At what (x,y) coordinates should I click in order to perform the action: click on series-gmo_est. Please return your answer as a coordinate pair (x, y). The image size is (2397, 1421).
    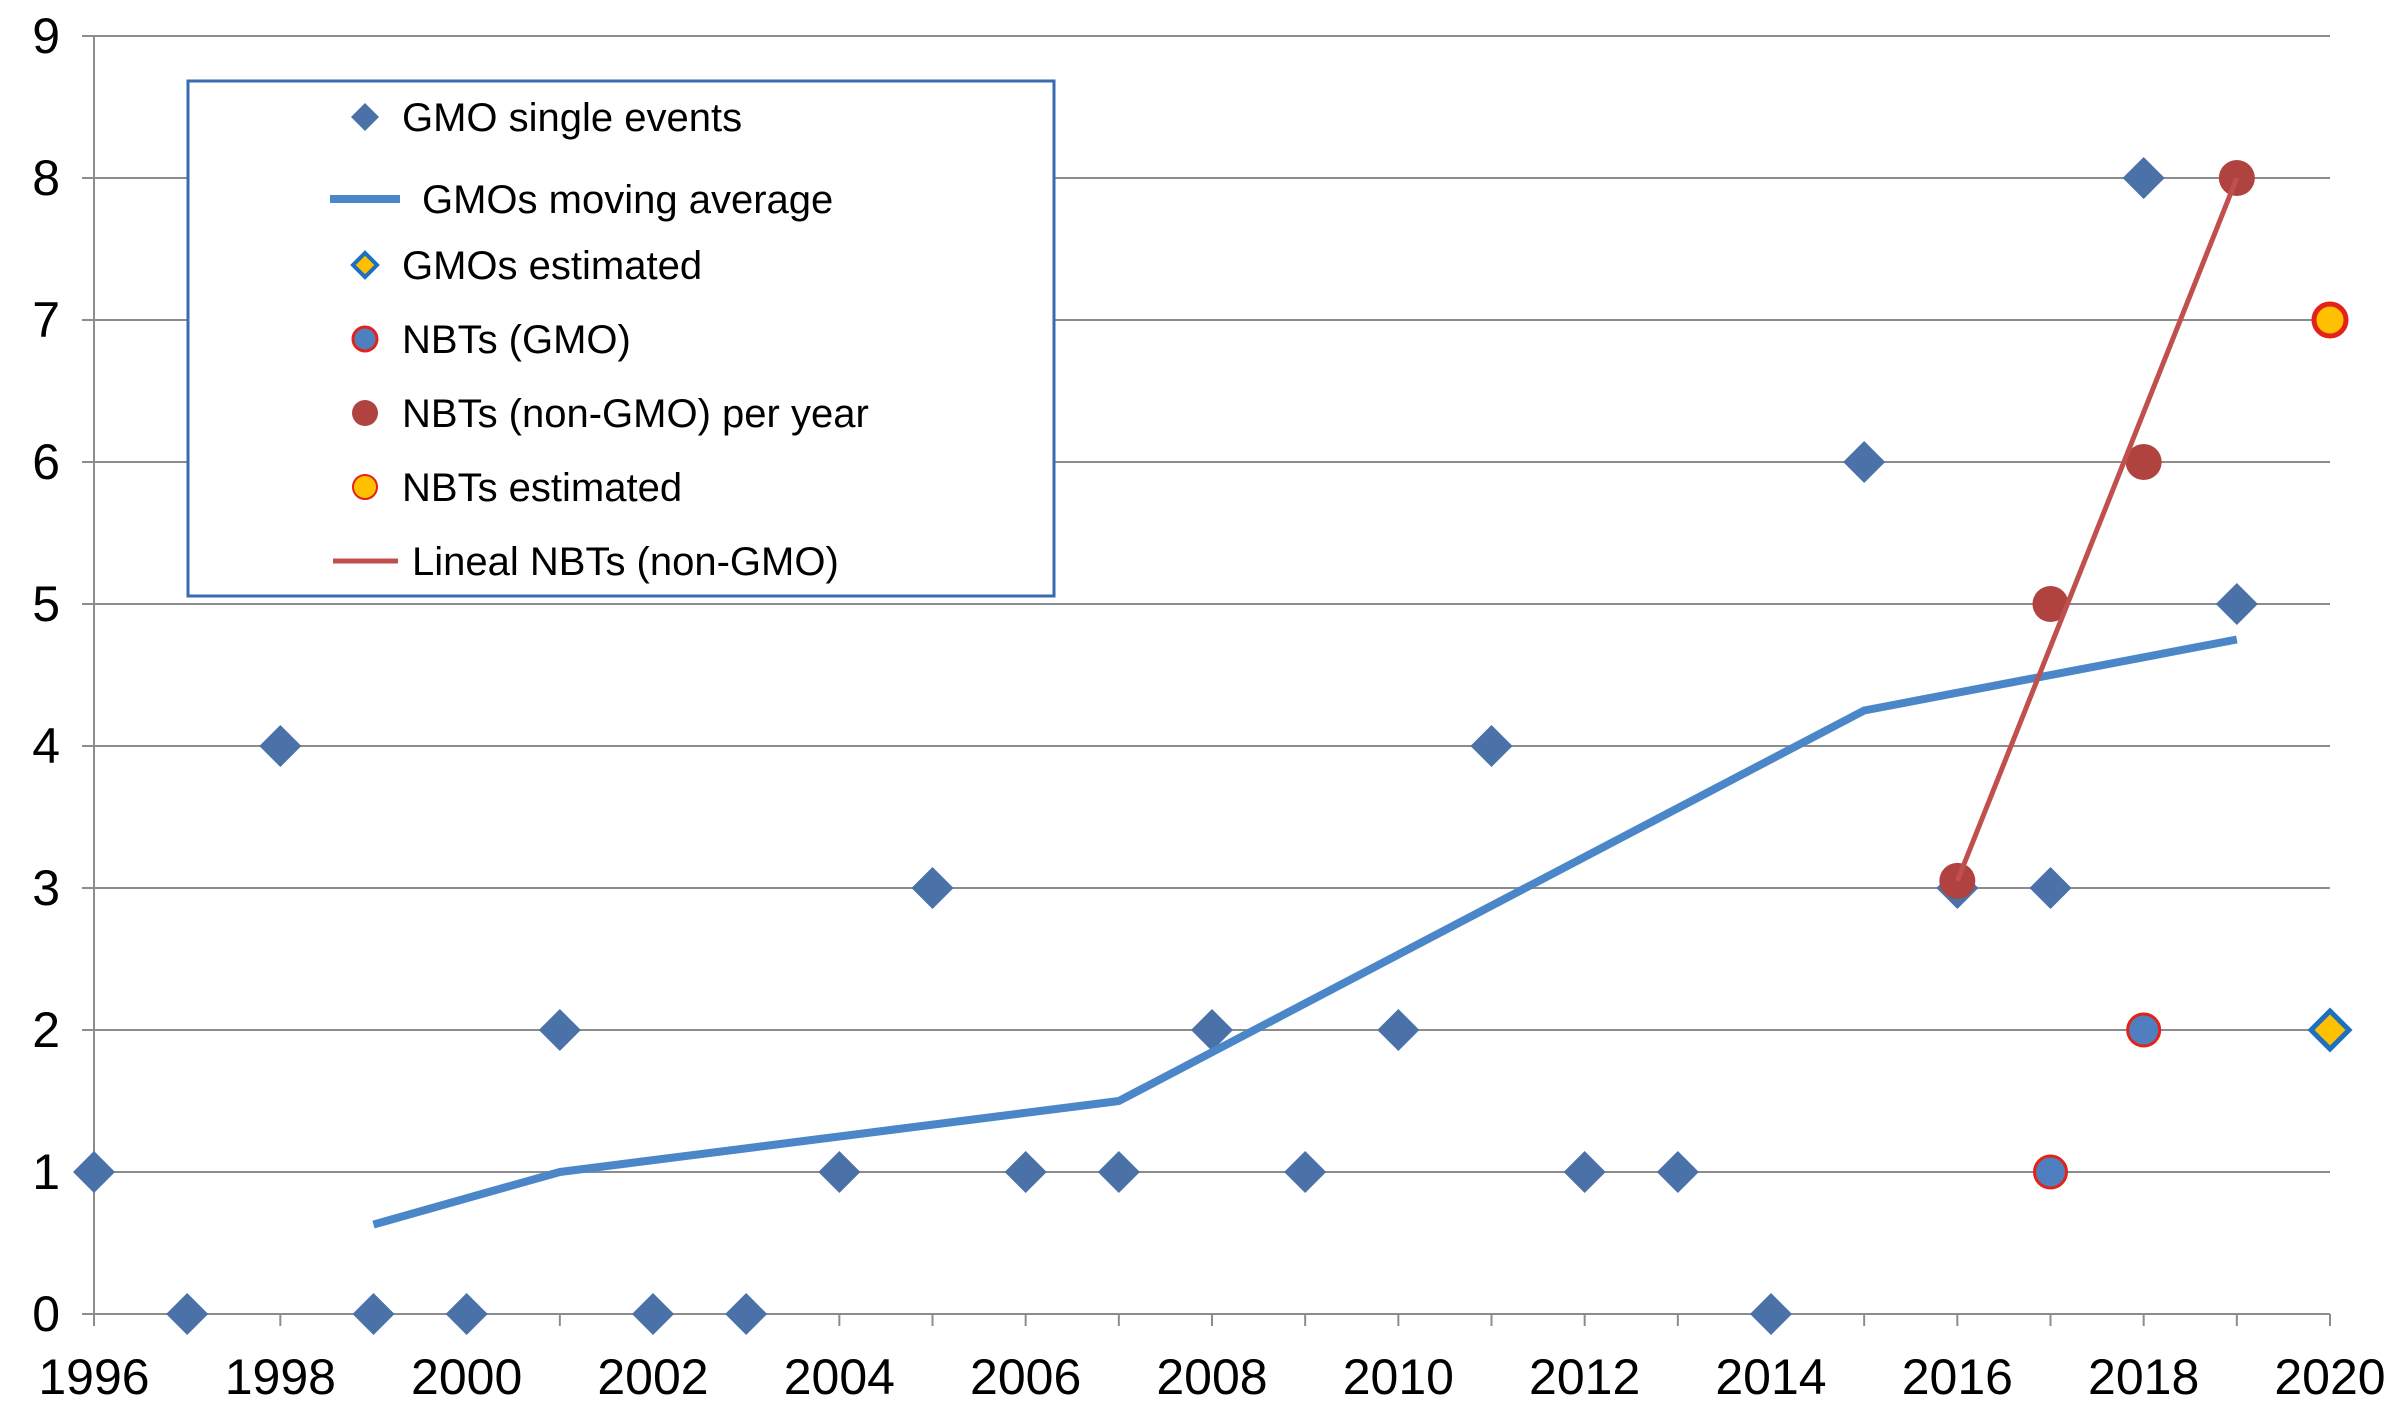
    Looking at the image, I should click on (2330, 1030).